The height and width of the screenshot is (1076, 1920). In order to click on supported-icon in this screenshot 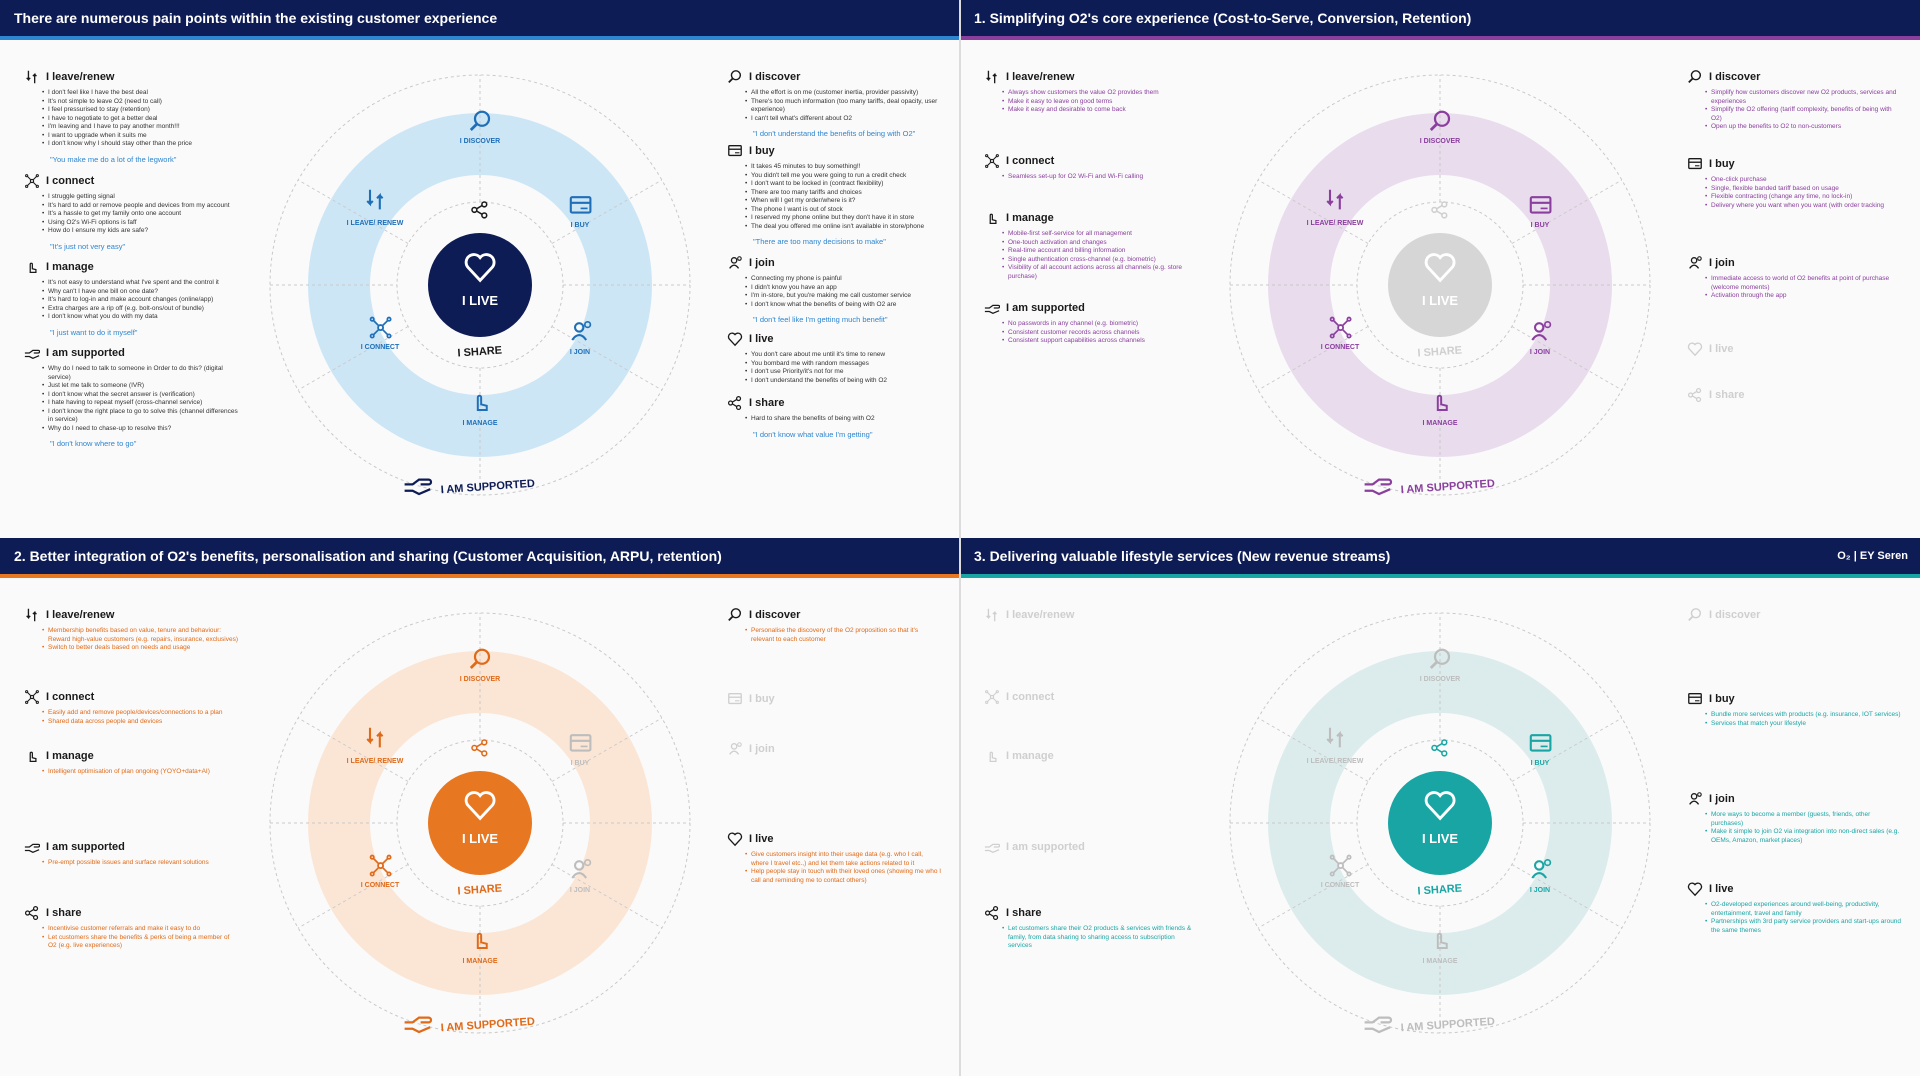, I will do `click(32, 353)`.